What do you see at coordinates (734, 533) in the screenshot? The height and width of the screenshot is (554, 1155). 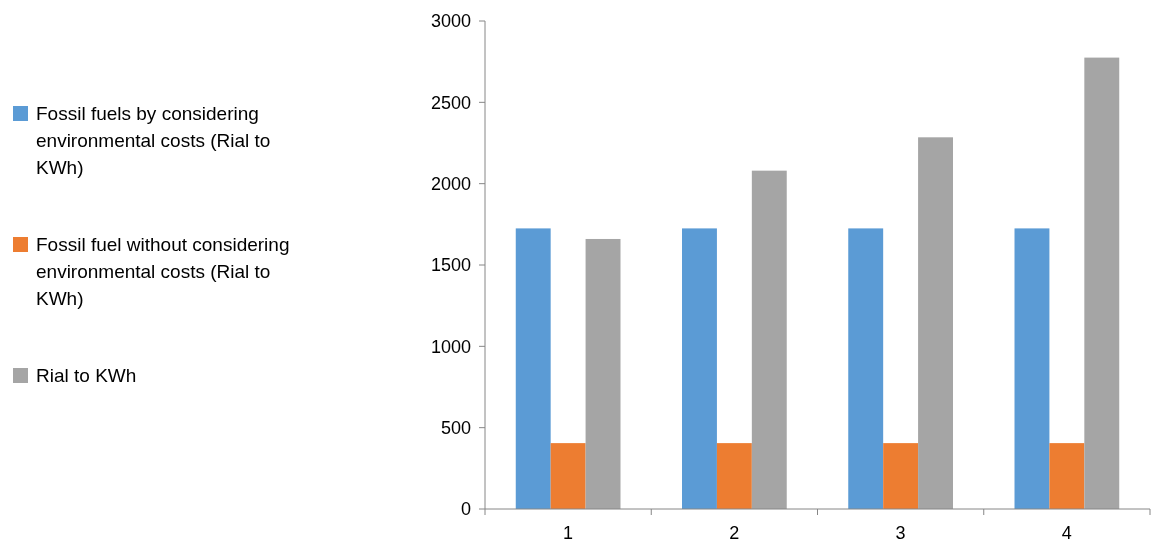 I see `x-tick-label: 2` at bounding box center [734, 533].